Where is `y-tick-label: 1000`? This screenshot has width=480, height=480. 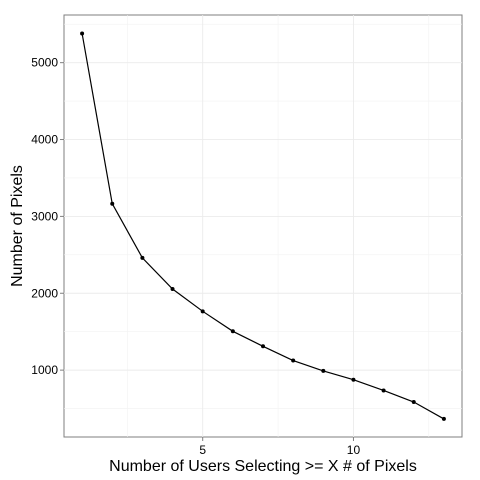
y-tick-label: 1000 is located at coordinates (44, 370).